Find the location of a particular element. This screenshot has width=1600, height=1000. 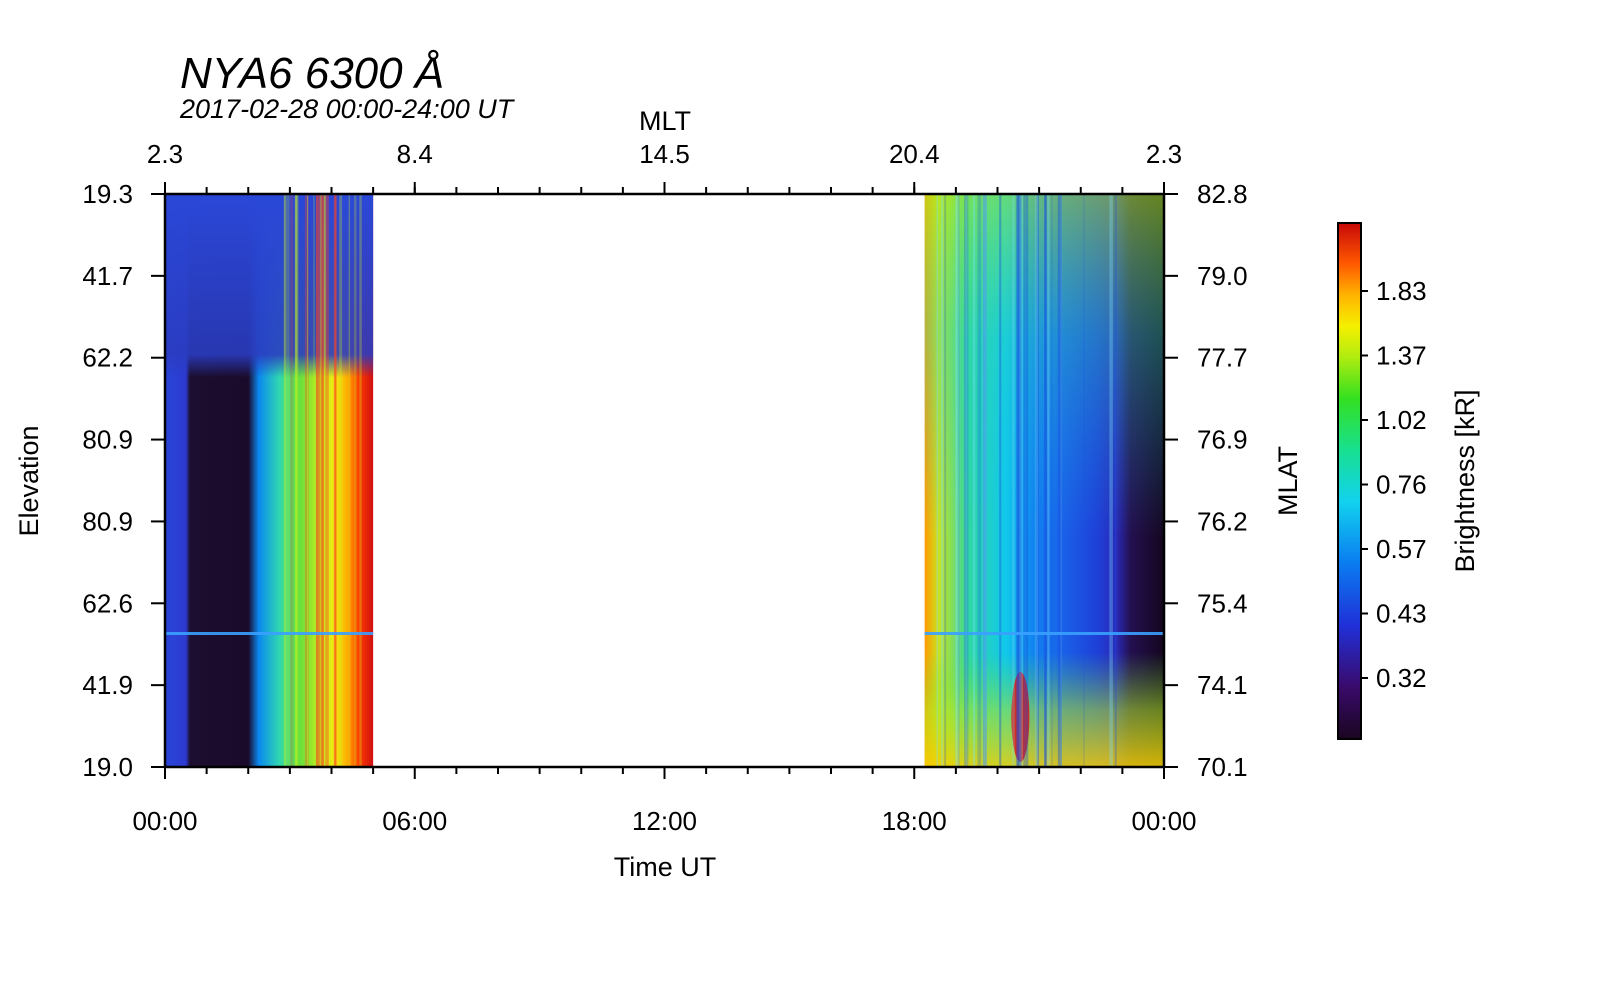

top-axis-label: MLT is located at coordinates (665, 121).